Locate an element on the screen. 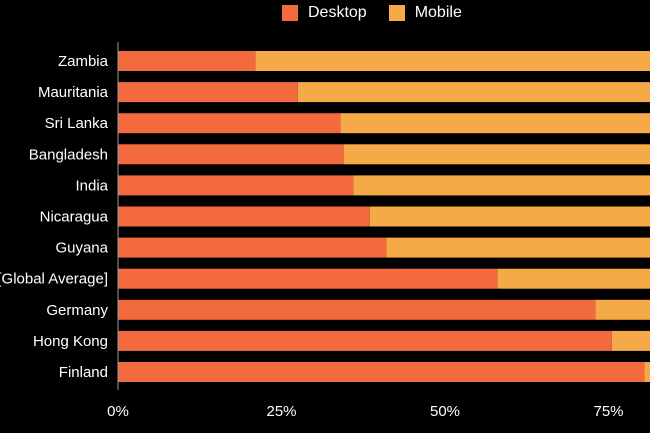  legend-label-desktop: Desktop is located at coordinates (337, 12).